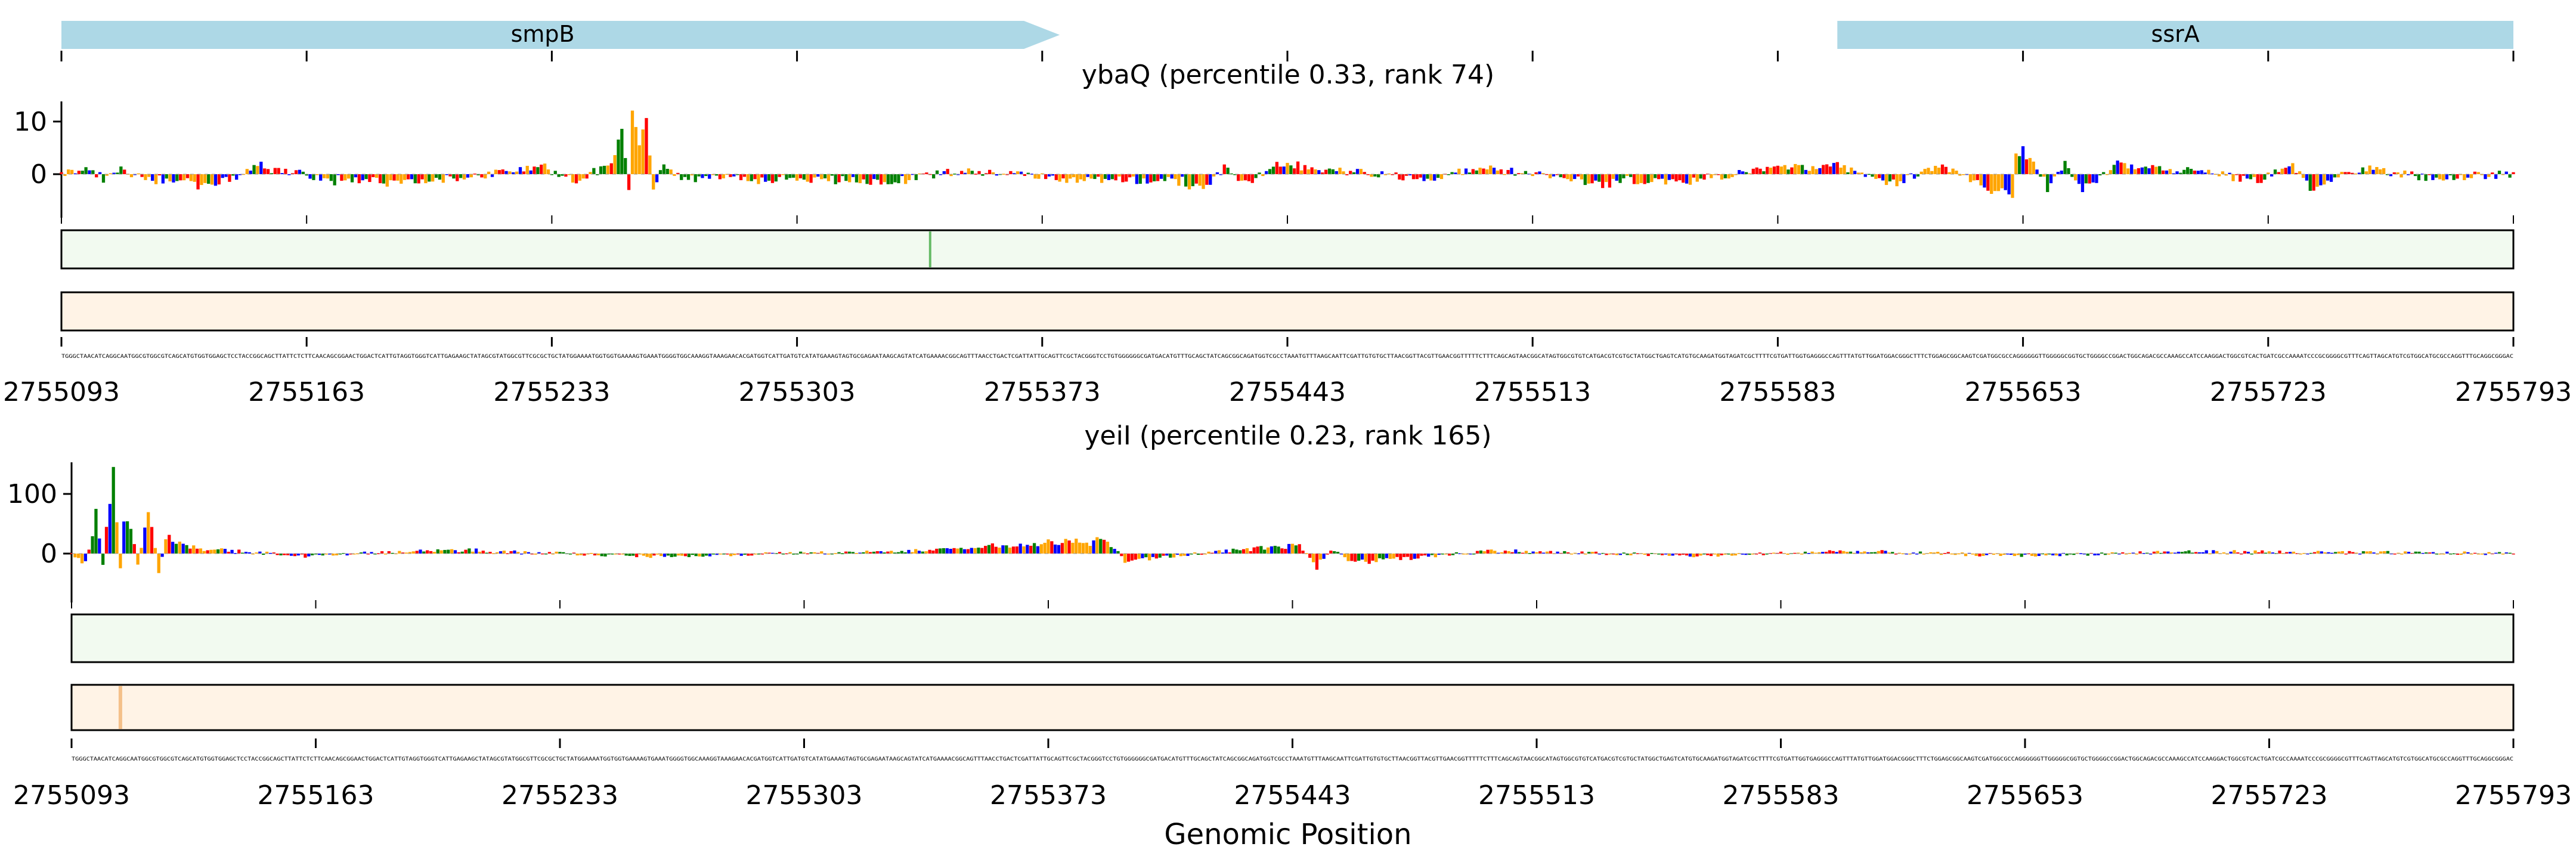  Describe the element at coordinates (560, 35) in the screenshot. I see `gene-arrow-smpB` at that location.